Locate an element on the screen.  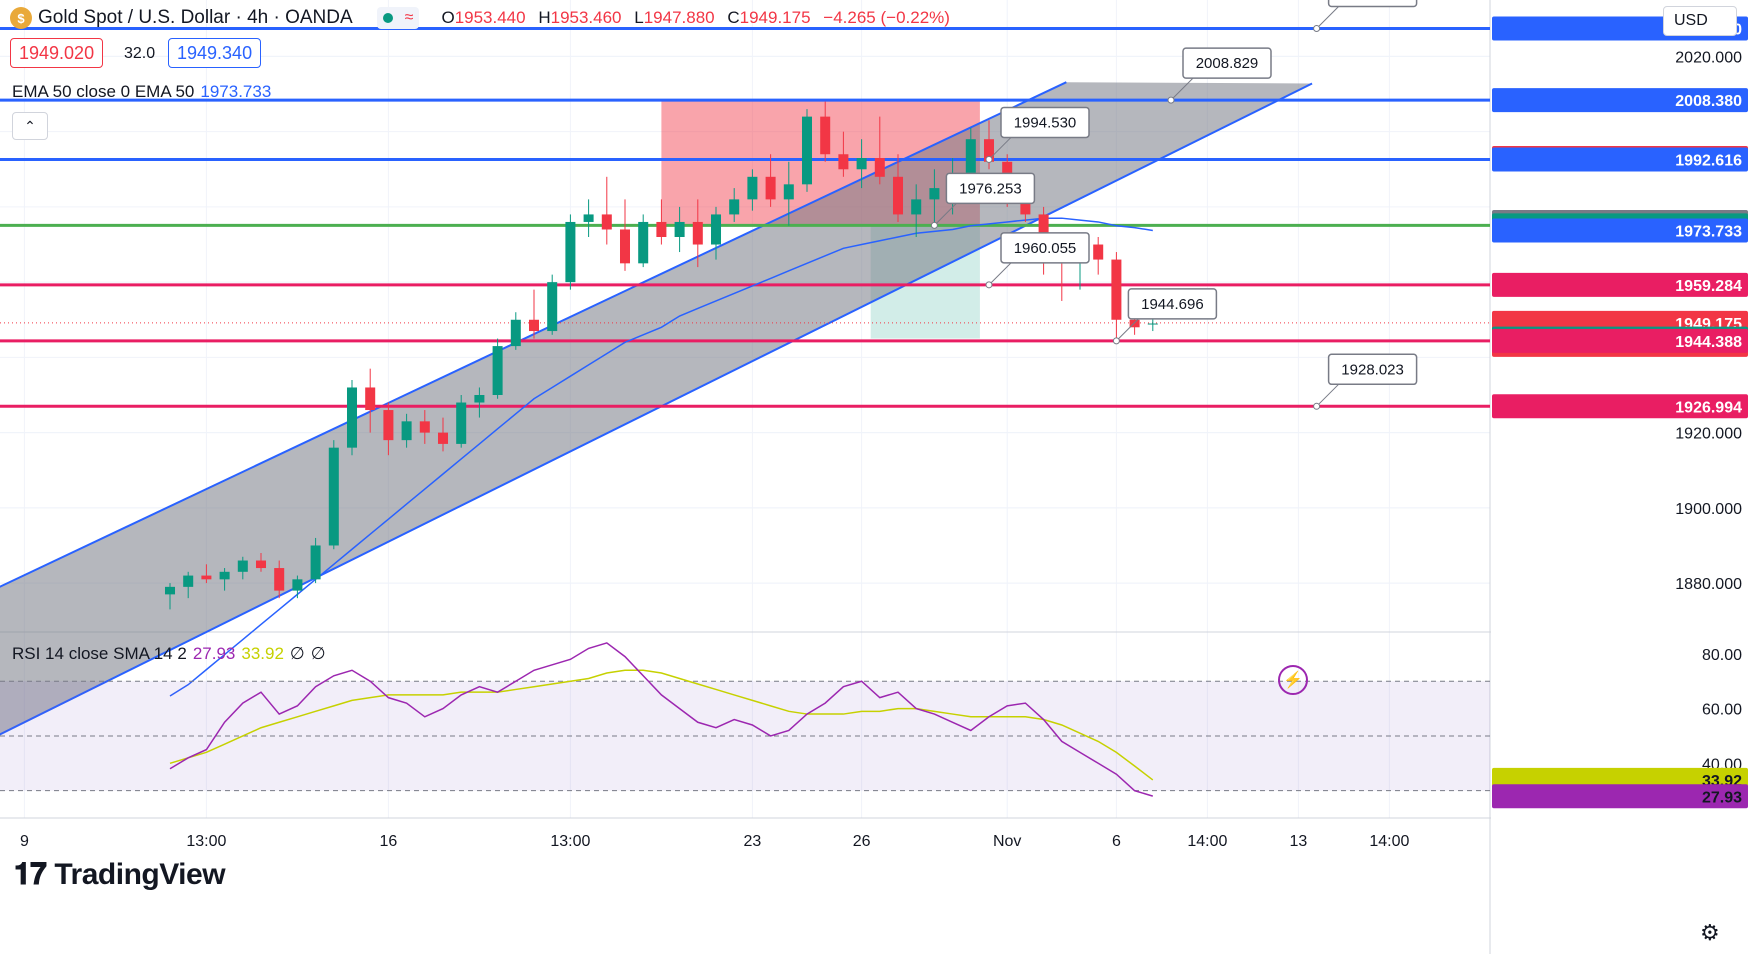
ohlc-open: 1953.440 is located at coordinates (490, 17).